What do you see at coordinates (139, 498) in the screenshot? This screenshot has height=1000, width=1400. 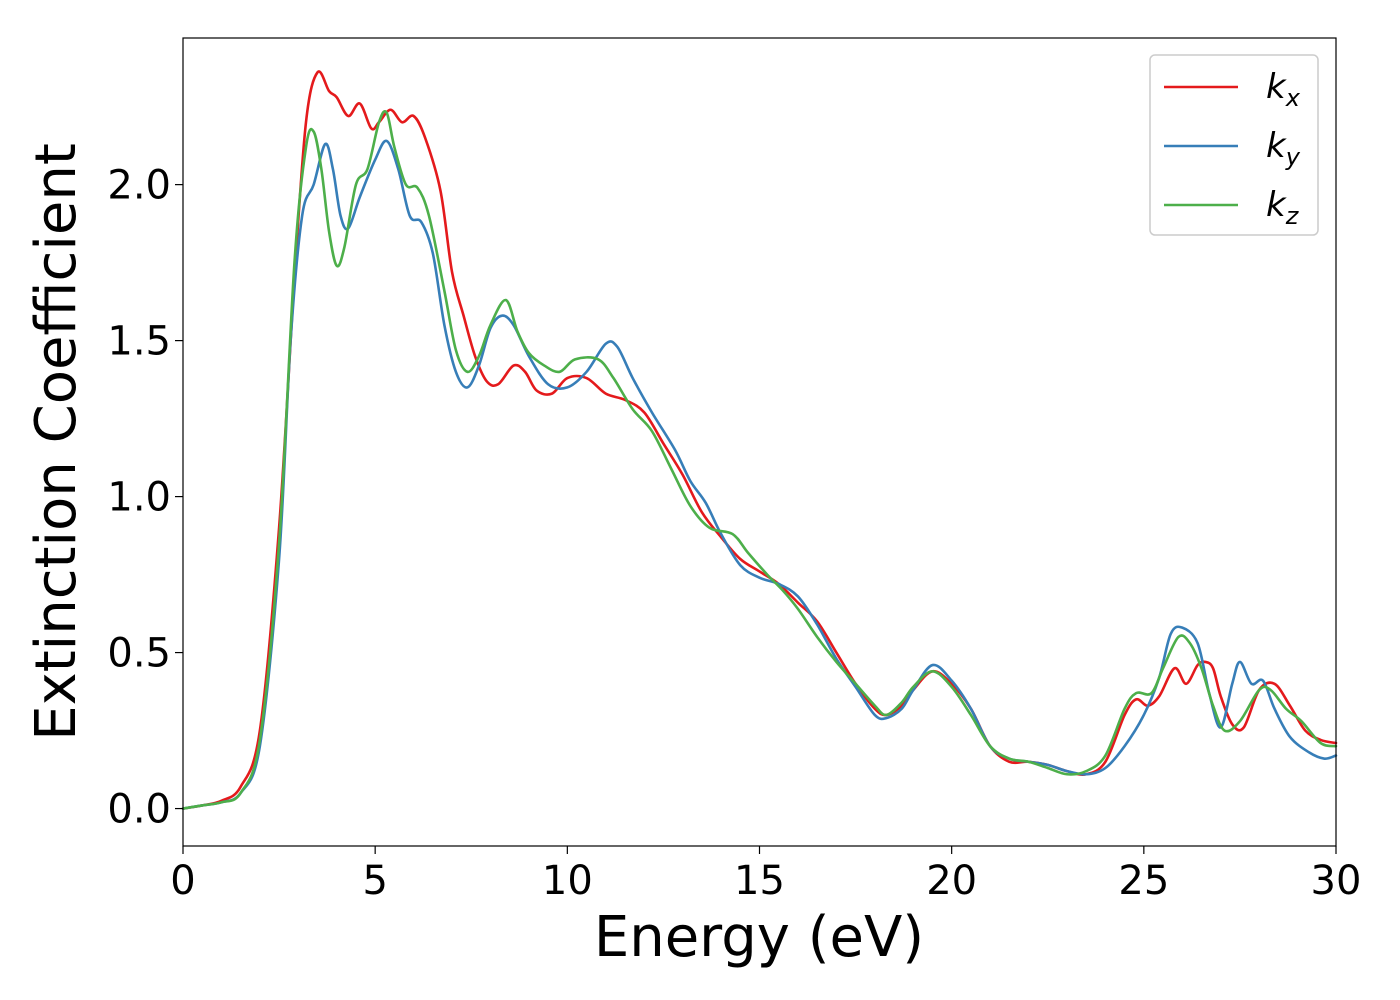 I see `y-tick-label: 1.0` at bounding box center [139, 498].